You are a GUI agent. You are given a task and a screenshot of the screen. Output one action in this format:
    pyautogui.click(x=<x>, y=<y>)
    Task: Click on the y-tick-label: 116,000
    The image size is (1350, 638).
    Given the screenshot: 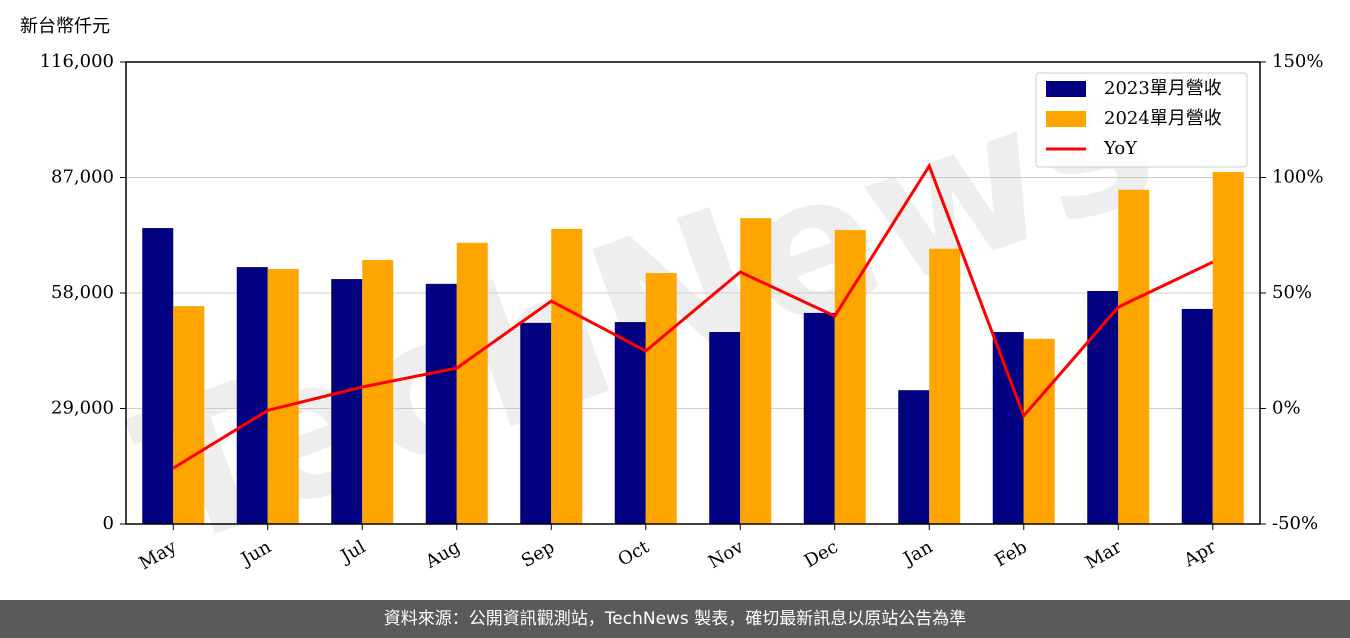 What is the action you would take?
    pyautogui.click(x=77, y=61)
    